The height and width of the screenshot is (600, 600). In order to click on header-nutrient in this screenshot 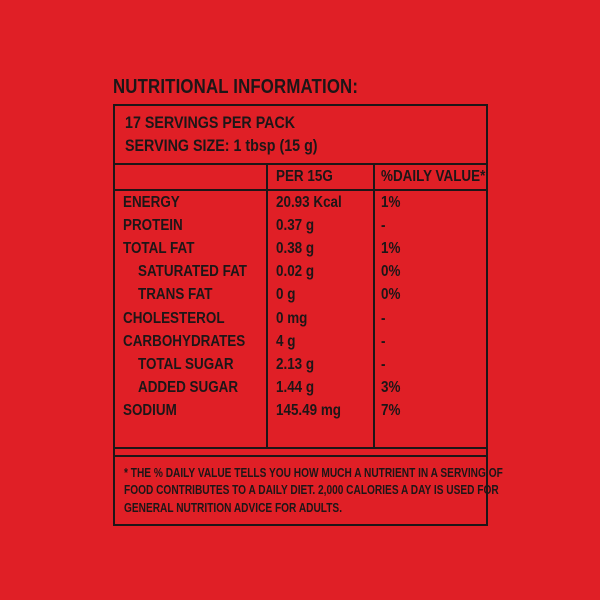, I will do `click(190, 178)`.